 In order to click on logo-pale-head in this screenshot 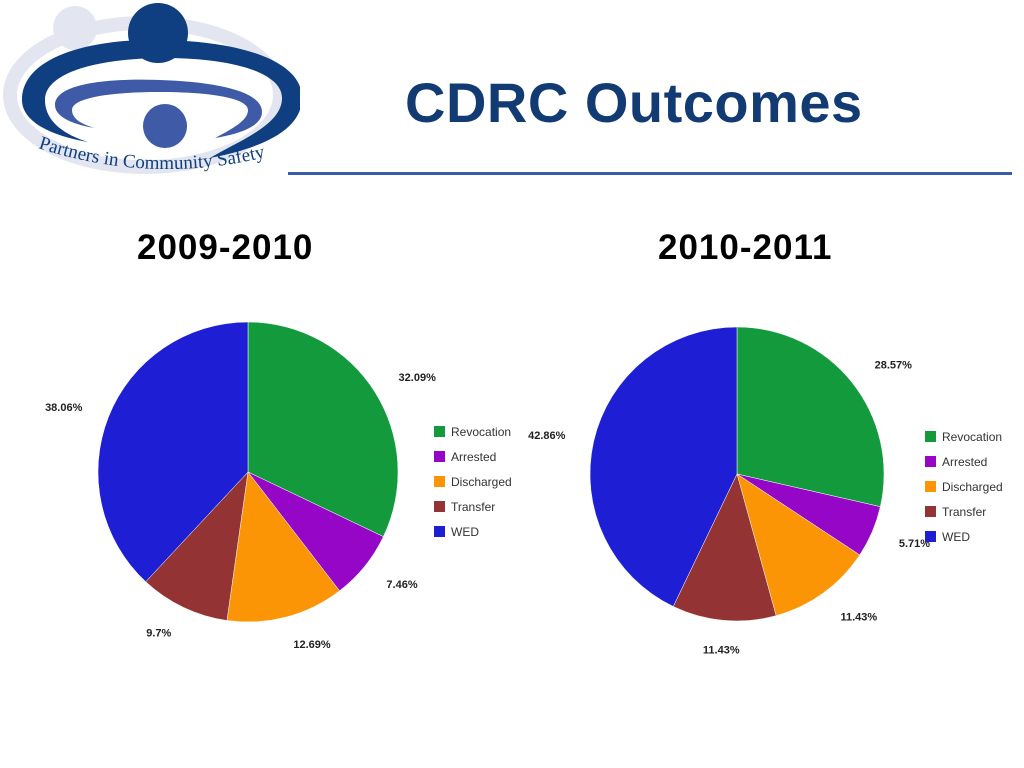, I will do `click(75, 28)`.